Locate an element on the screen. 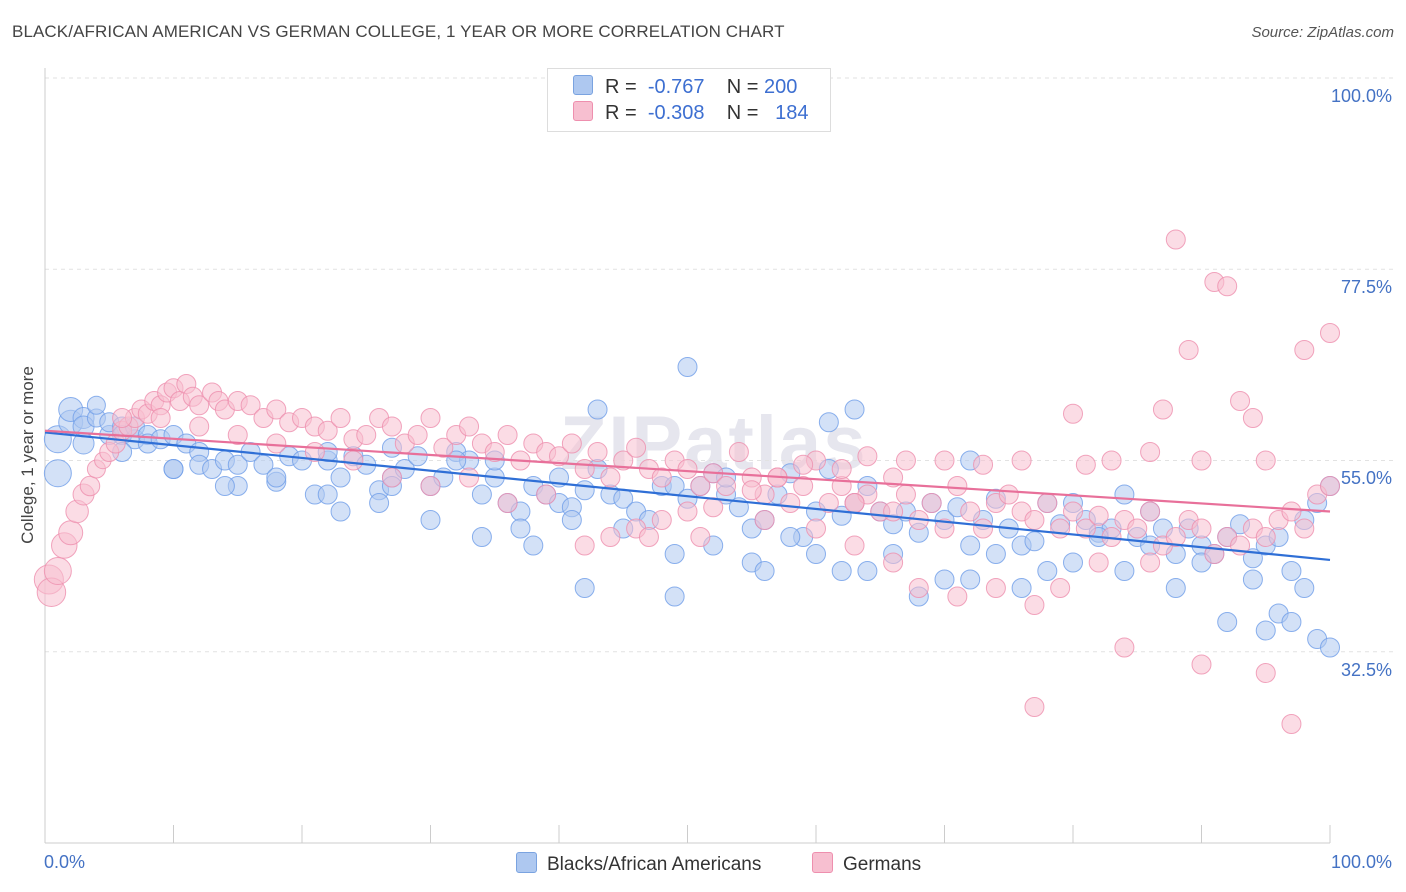 This screenshot has height=892, width=1406. legend-item-germans: Germans is located at coordinates (866, 864).